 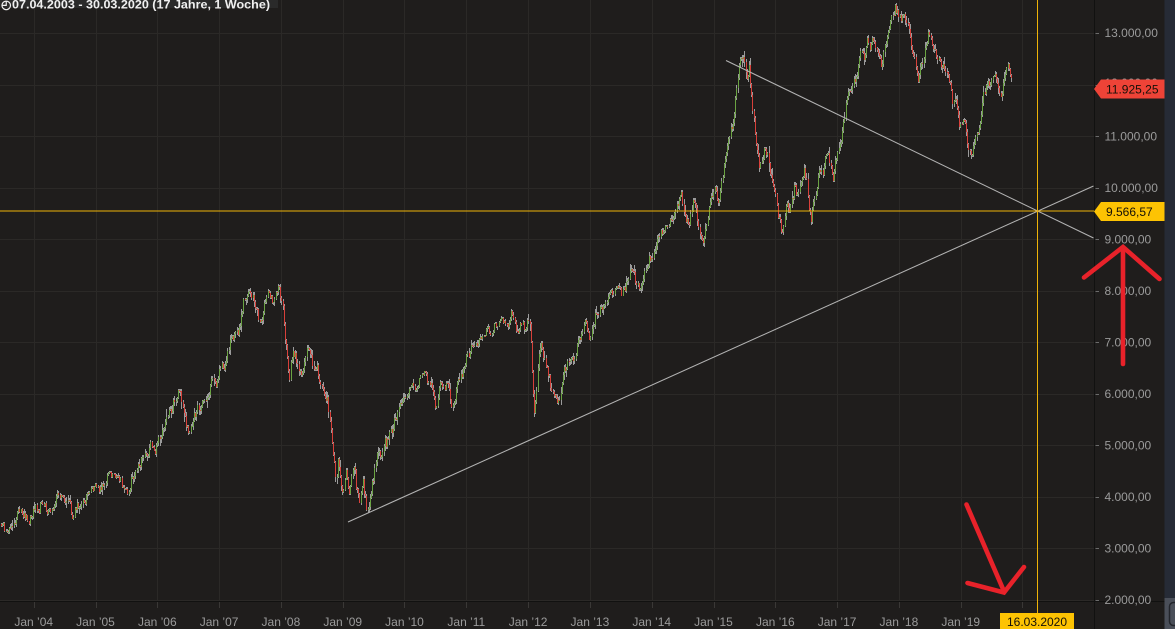 What do you see at coordinates (466, 622) in the screenshot?
I see `svg-text: Jan ’11` at bounding box center [466, 622].